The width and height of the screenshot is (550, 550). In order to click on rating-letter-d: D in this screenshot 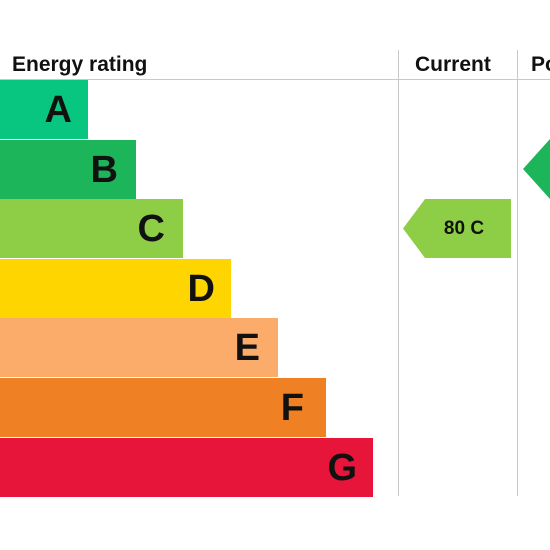, I will do `click(201, 288)`.